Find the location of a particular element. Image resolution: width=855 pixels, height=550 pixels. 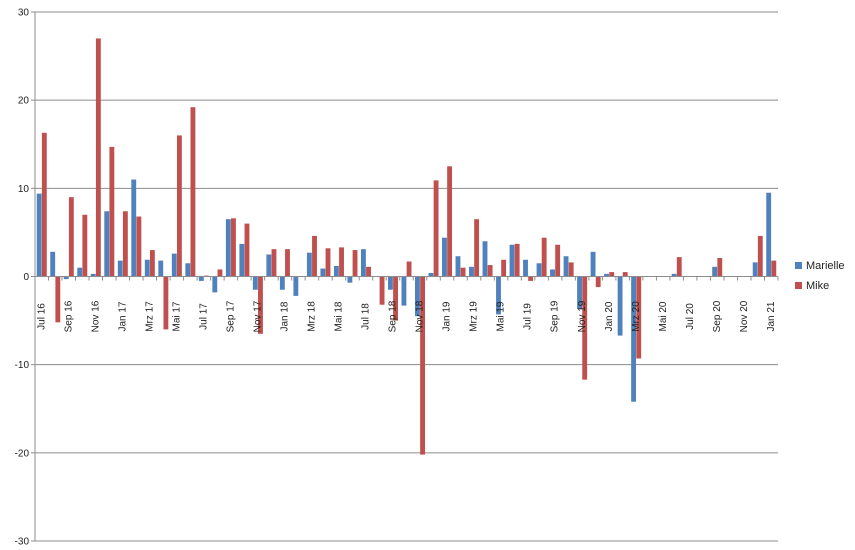

legend-swatch-marielle is located at coordinates (798, 265).